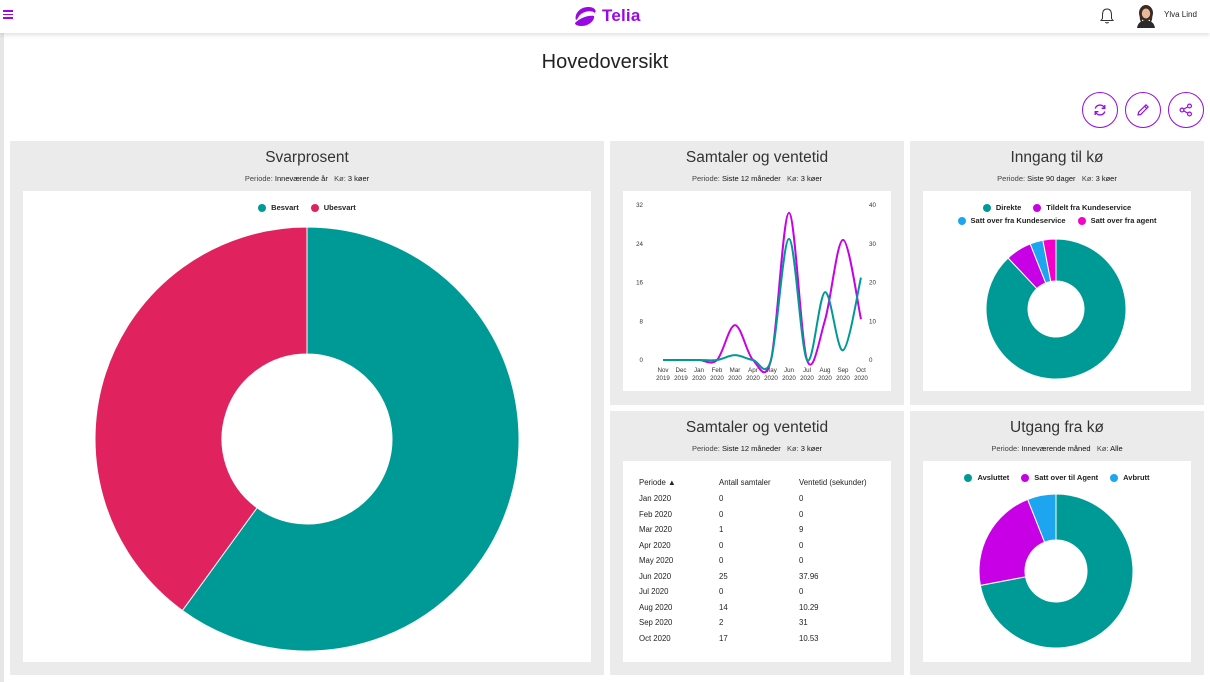 The height and width of the screenshot is (682, 1210). I want to click on table-cell: Jul 2020, so click(654, 592).